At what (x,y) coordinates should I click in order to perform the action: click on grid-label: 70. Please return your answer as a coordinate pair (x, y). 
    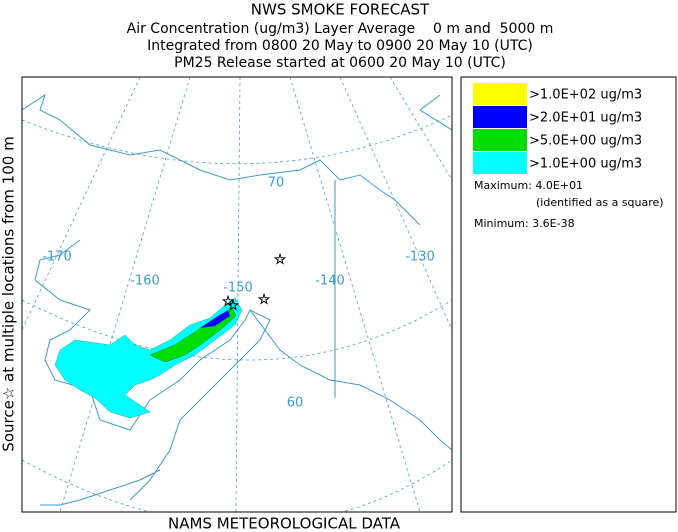
    Looking at the image, I should click on (276, 183).